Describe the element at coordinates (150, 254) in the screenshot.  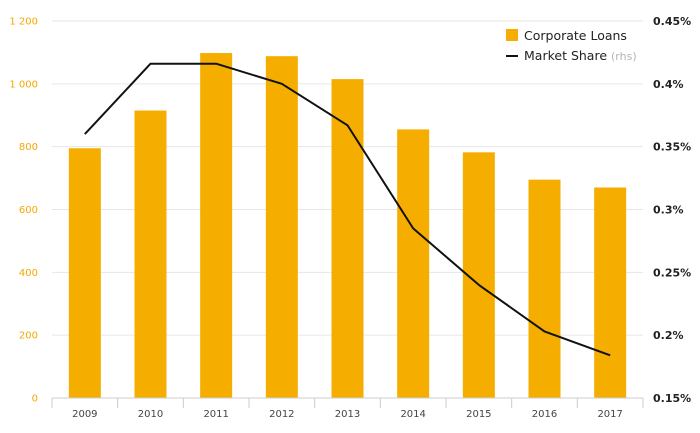
I see `bar-2010` at that location.